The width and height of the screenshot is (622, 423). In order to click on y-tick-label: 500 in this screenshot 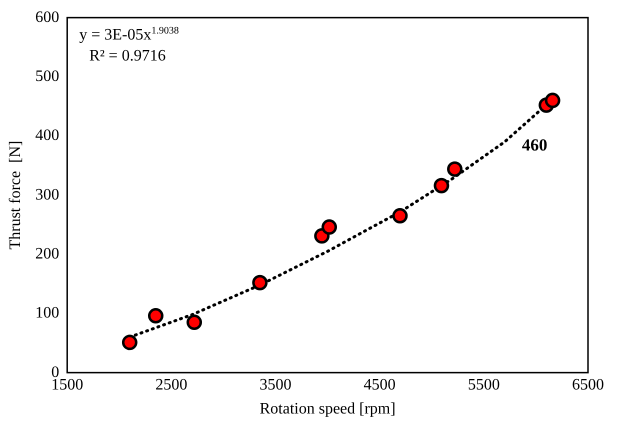, I will do `click(47, 76)`.